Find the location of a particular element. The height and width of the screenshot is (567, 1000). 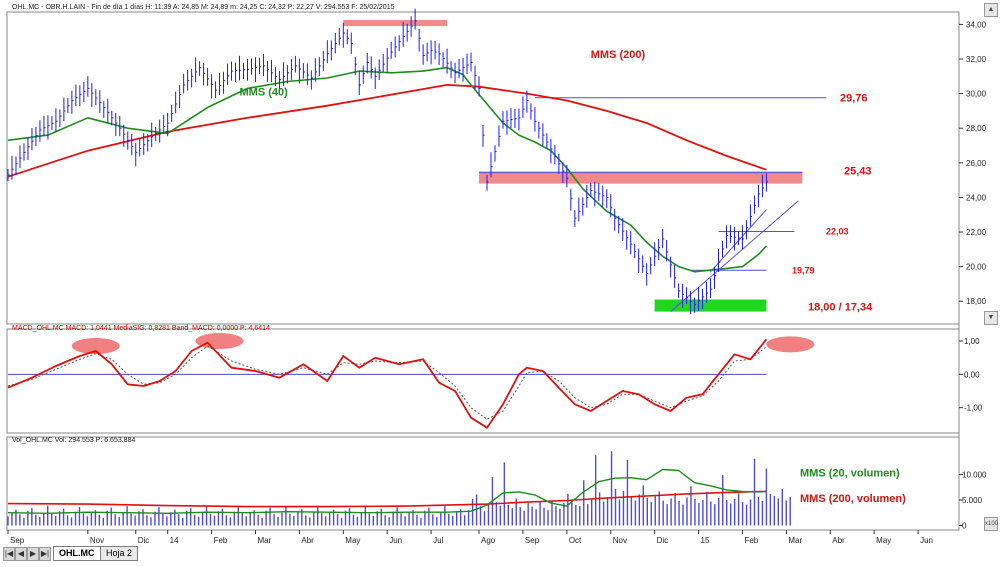

x-tick-label: 15 is located at coordinates (705, 540).